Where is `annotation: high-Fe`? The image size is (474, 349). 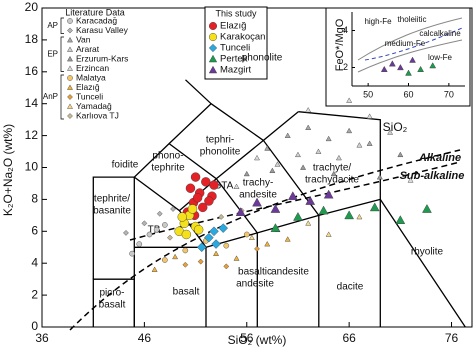 annotation: high-Fe is located at coordinates (378, 21).